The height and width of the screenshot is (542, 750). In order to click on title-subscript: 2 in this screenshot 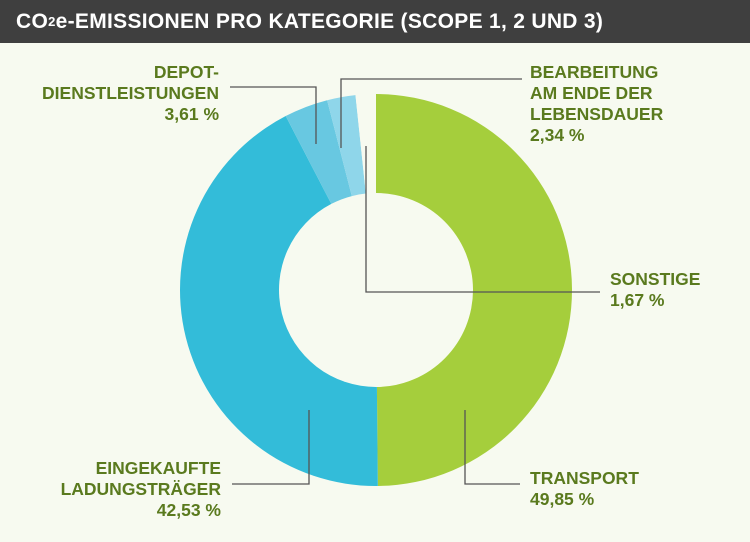, I will do `click(52, 21)`.